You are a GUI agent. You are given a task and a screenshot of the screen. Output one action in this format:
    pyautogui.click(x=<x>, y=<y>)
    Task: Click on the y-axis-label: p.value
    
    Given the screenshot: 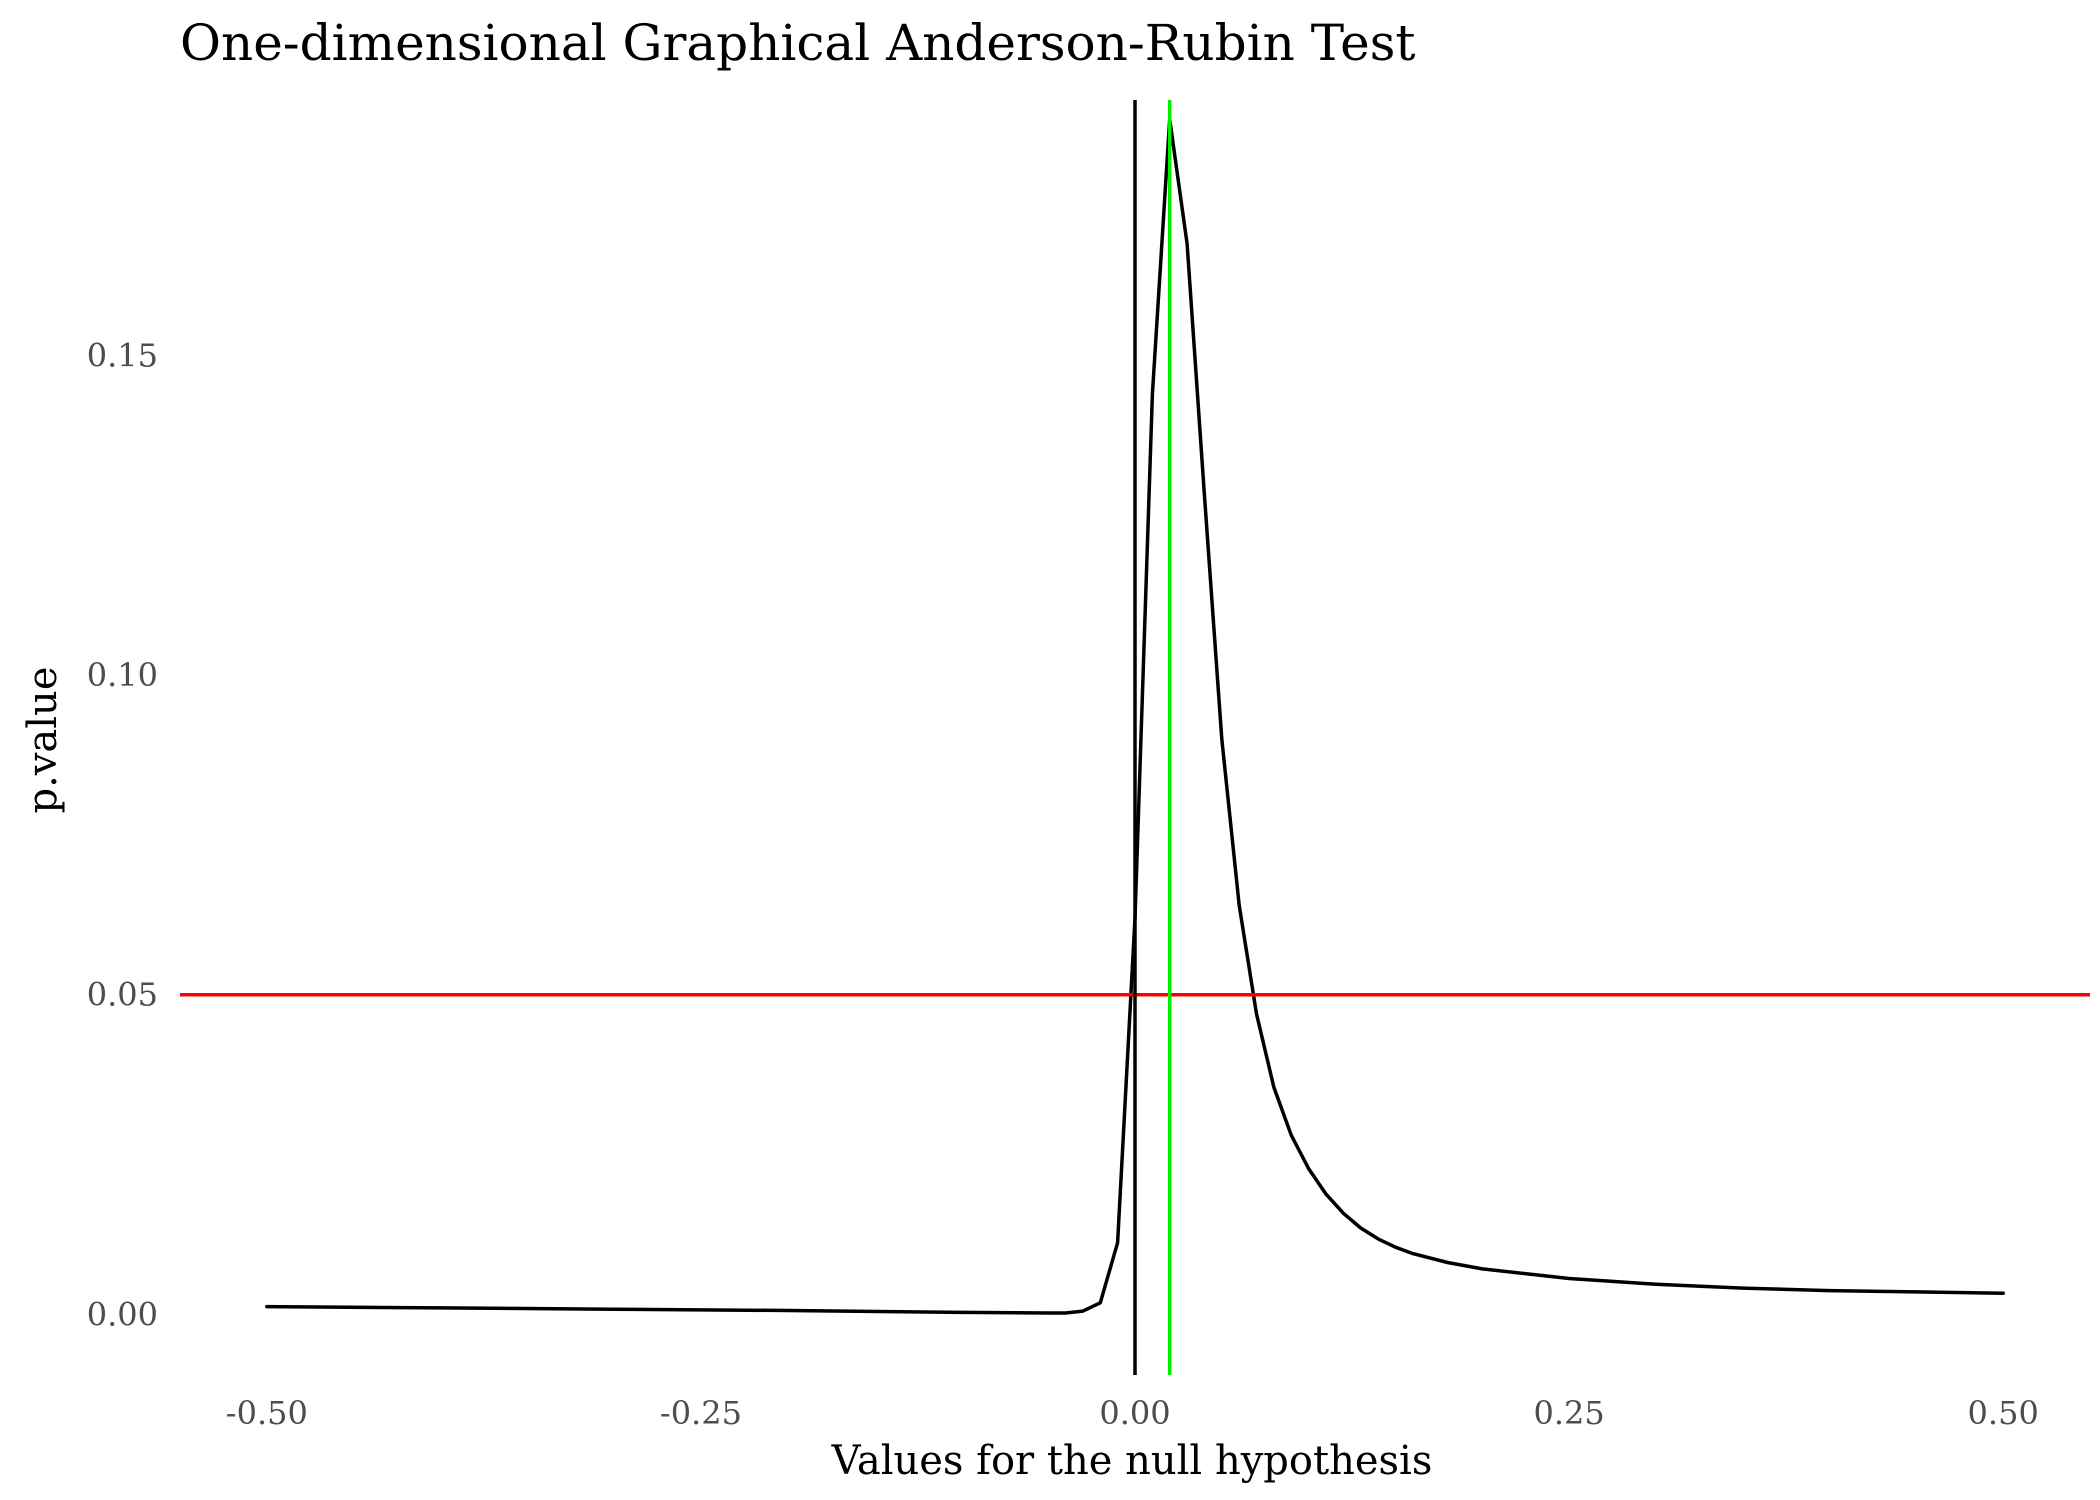 What is the action you would take?
    pyautogui.click(x=43, y=740)
    